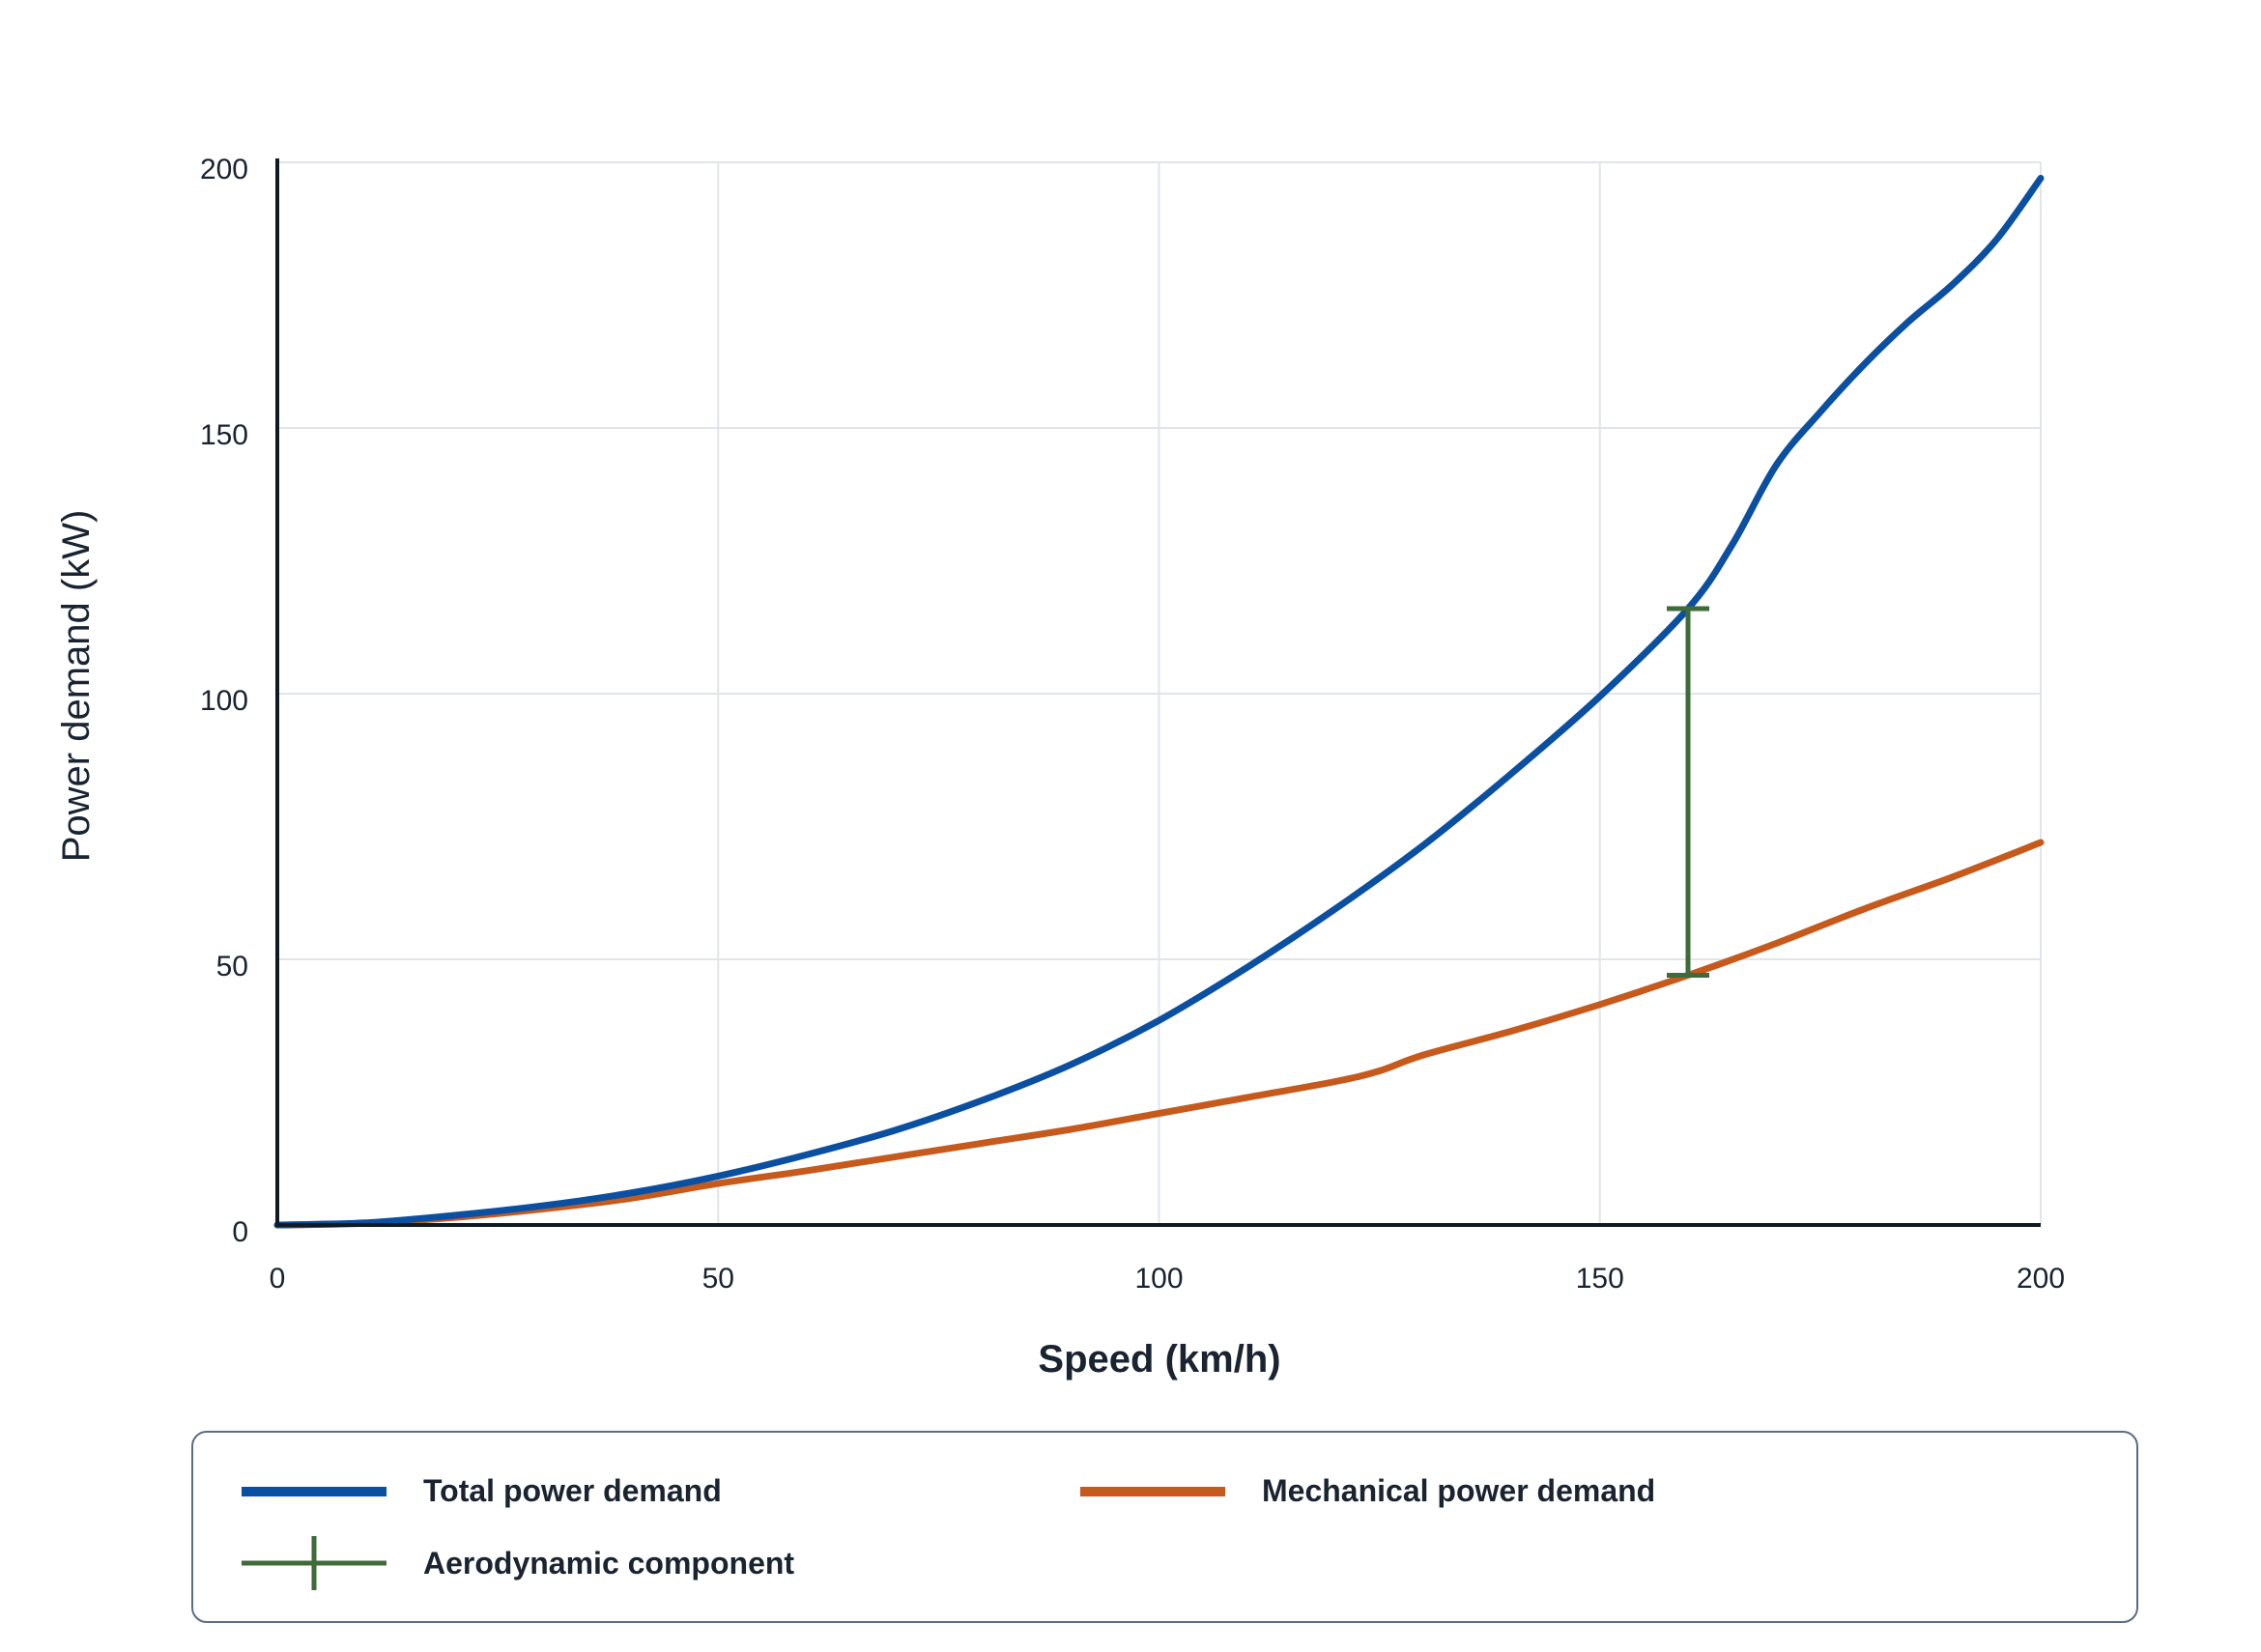  I want to click on y-tick-label: 50, so click(232, 967).